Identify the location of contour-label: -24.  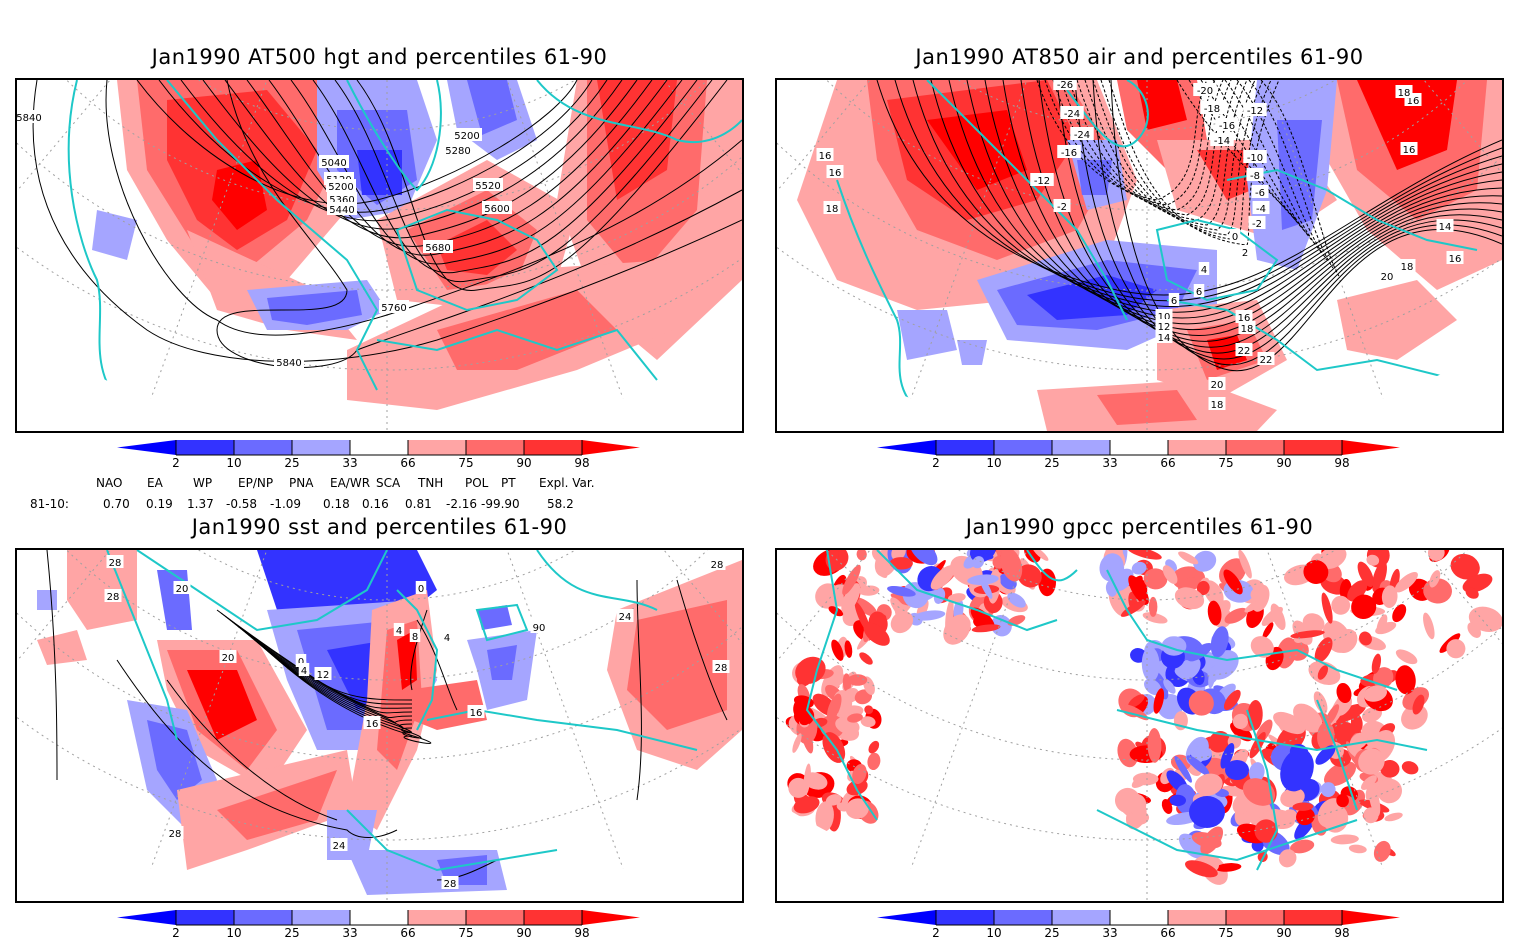
(1082, 134).